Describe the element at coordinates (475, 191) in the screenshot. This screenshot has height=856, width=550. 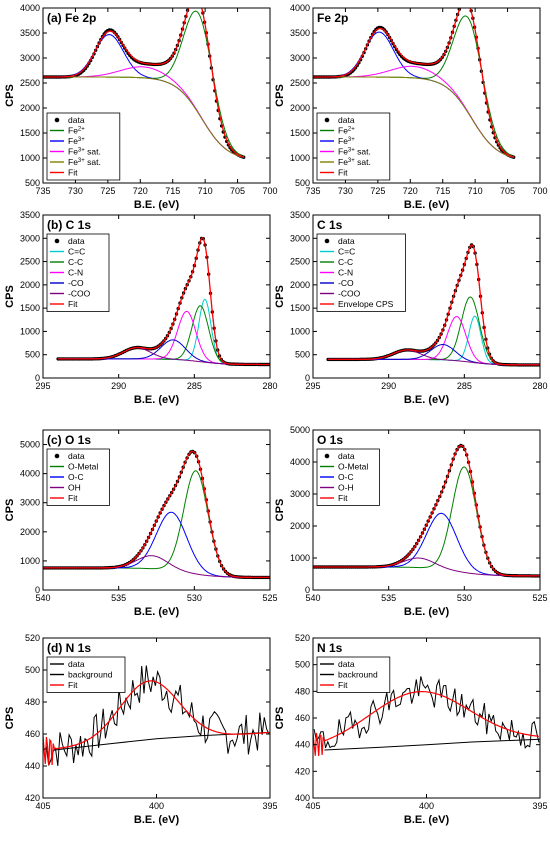
I see `x-tick-label: 710` at that location.